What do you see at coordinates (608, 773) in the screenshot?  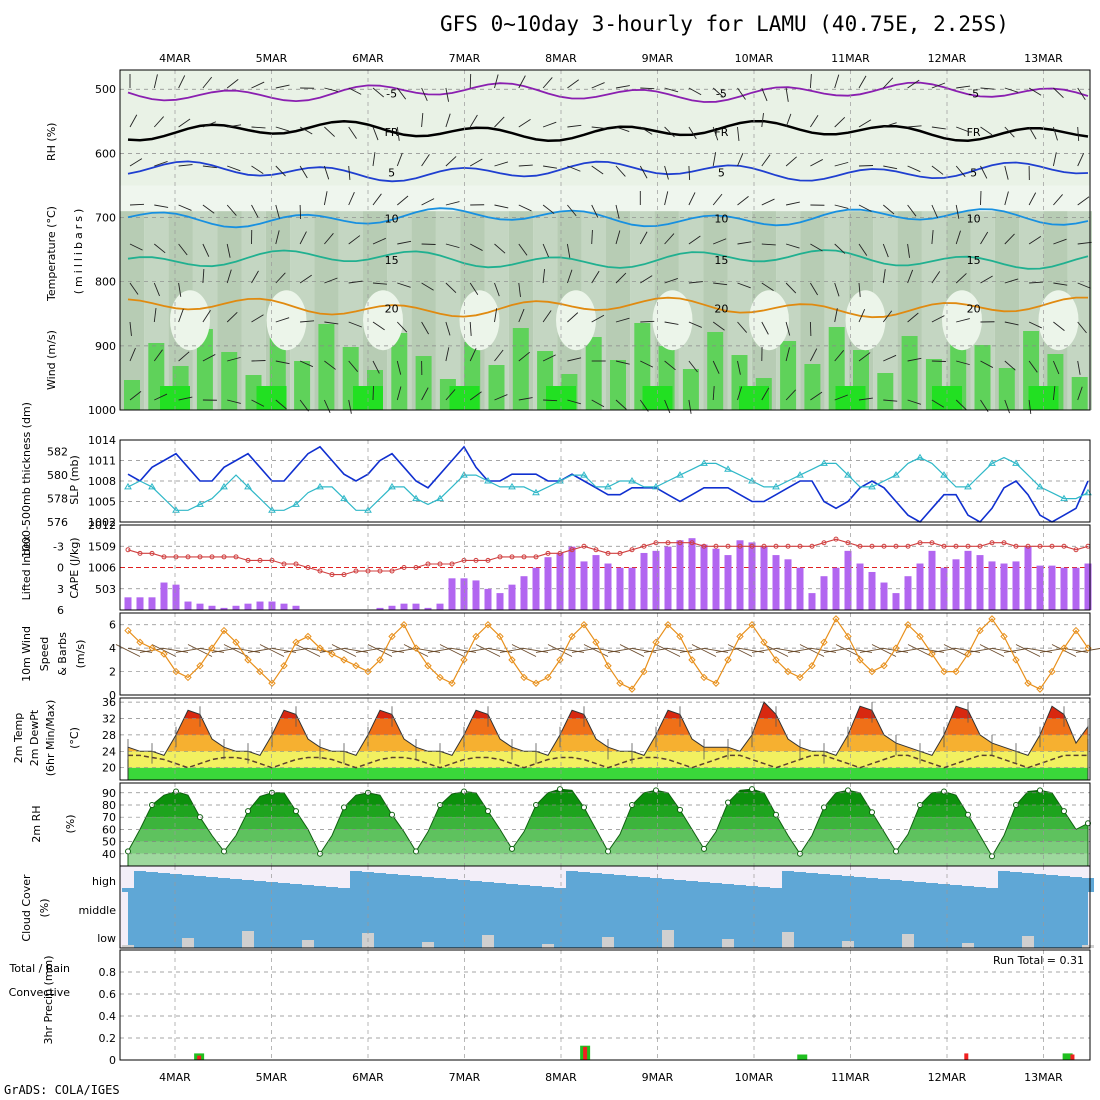 I see `temperature-band` at bounding box center [608, 773].